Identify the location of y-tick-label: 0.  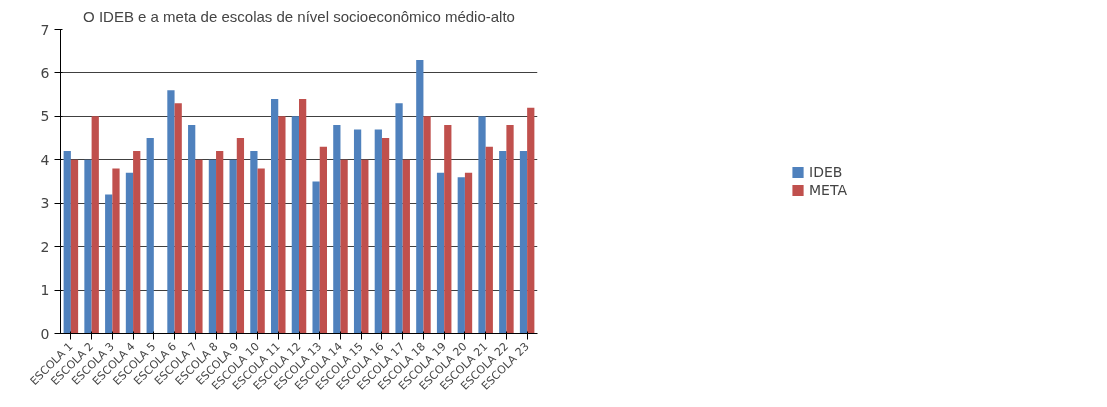
(45, 333).